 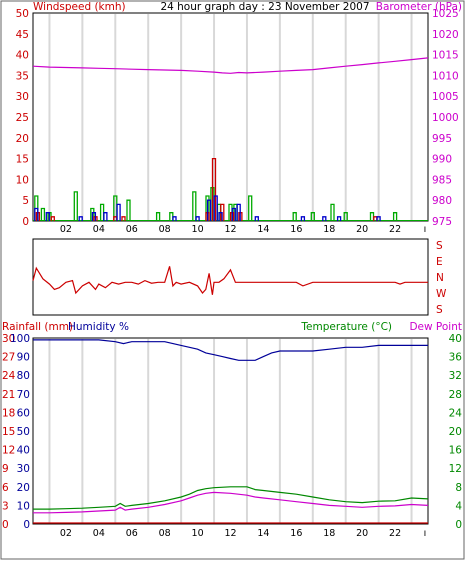 What do you see at coordinates (263, 229) in the screenshot?
I see `wind-x-tick-label: 14` at bounding box center [263, 229].